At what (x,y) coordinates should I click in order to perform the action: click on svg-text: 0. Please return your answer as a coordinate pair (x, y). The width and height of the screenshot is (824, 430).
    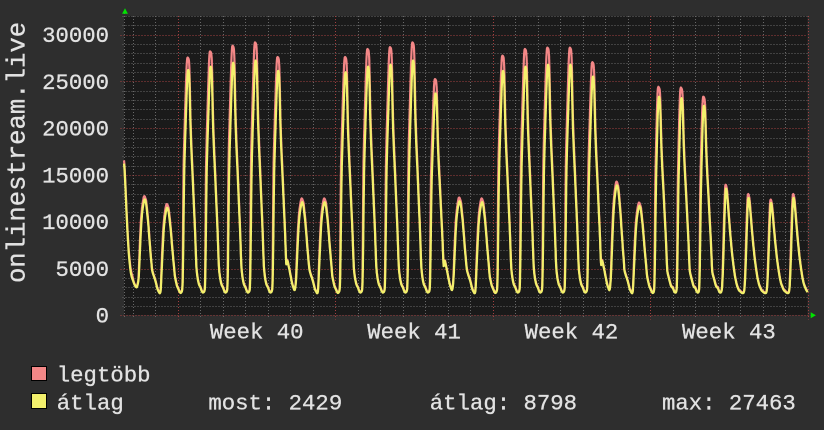
    Looking at the image, I should click on (102, 317).